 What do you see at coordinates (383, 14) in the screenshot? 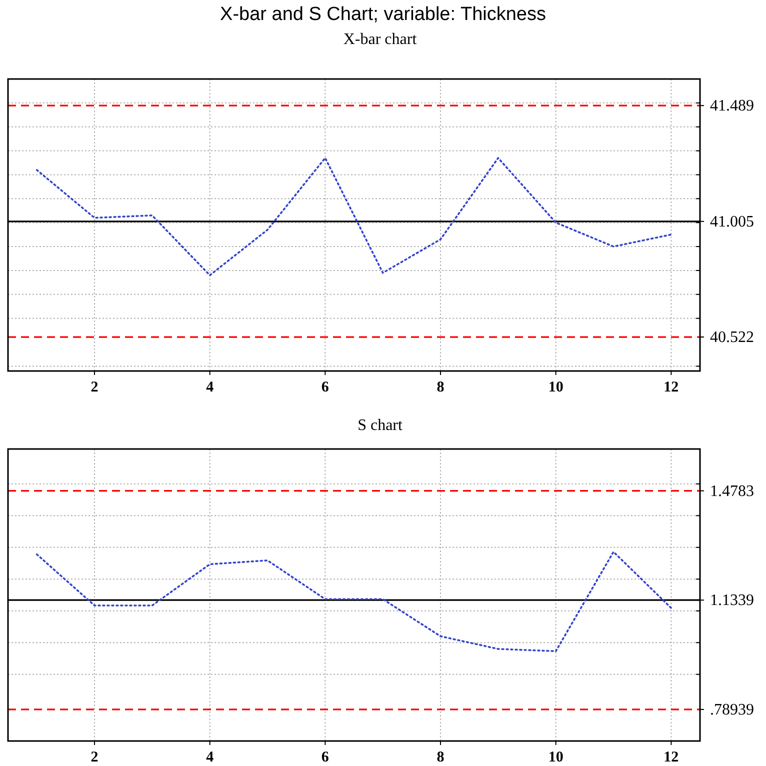
I see `chart-title: X-bar and S Chart; variable: Thickness` at bounding box center [383, 14].